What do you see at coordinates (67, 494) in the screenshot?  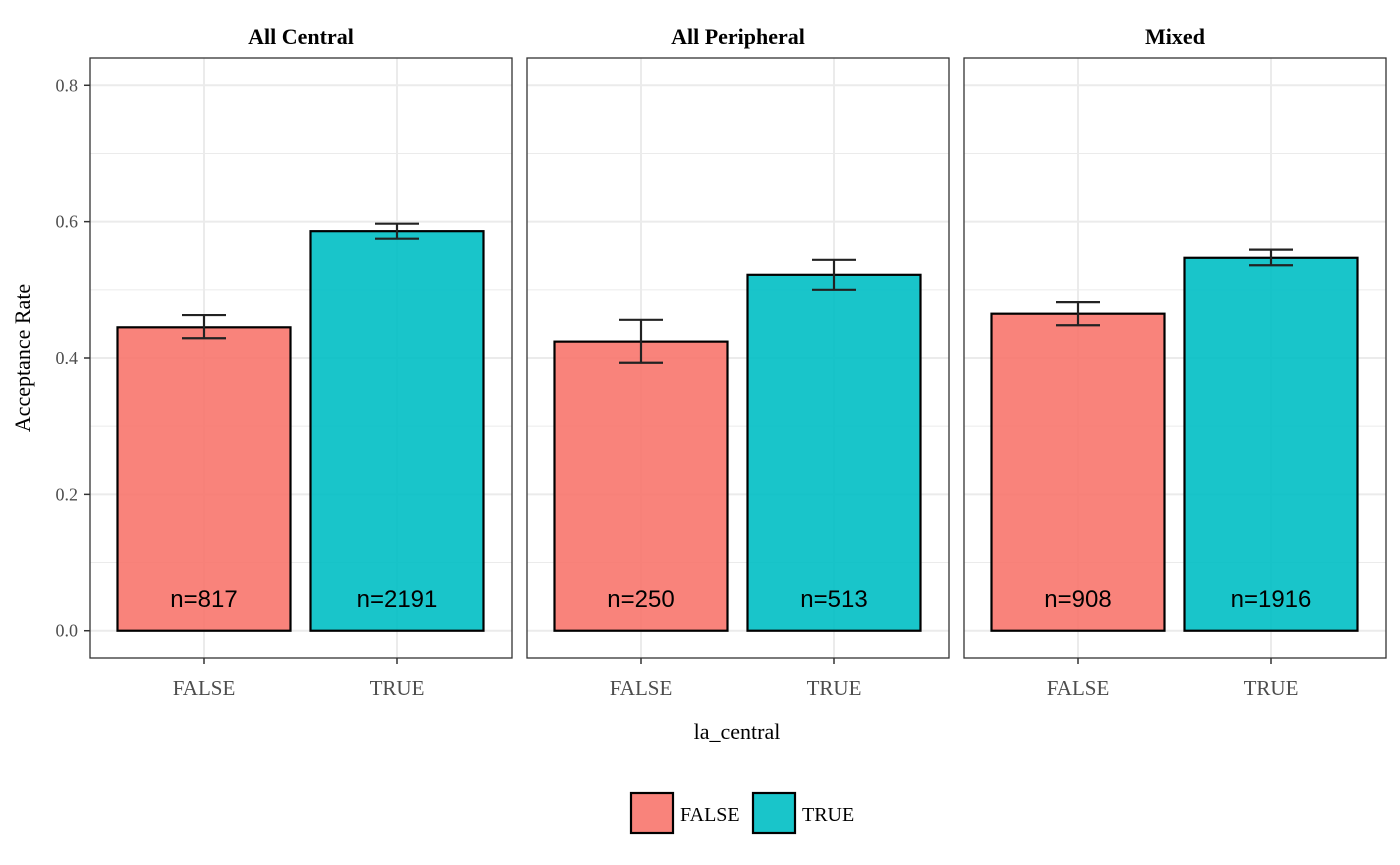 I see `y-tick-label: 0.2` at bounding box center [67, 494].